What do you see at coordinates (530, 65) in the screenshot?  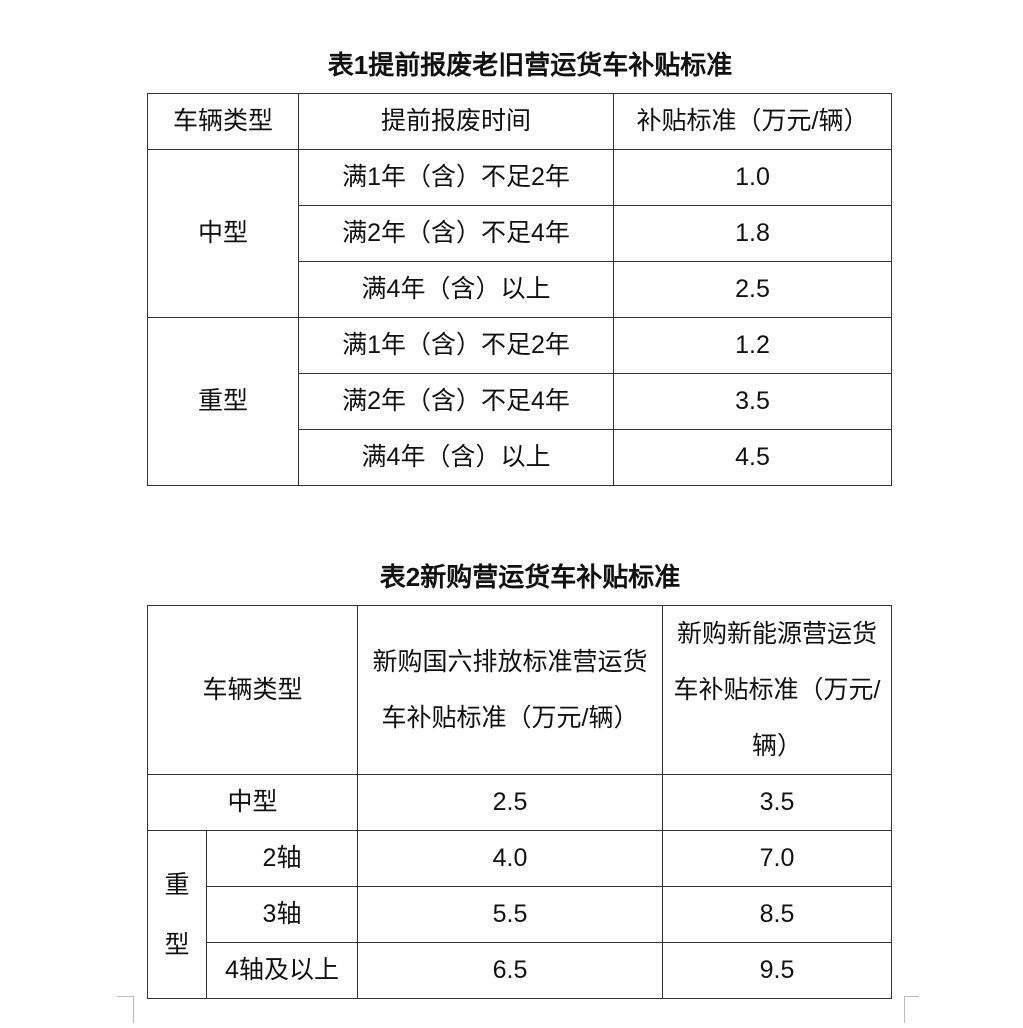 I see `table1-title: 表1提前报废老旧营运货车补贴标准` at bounding box center [530, 65].